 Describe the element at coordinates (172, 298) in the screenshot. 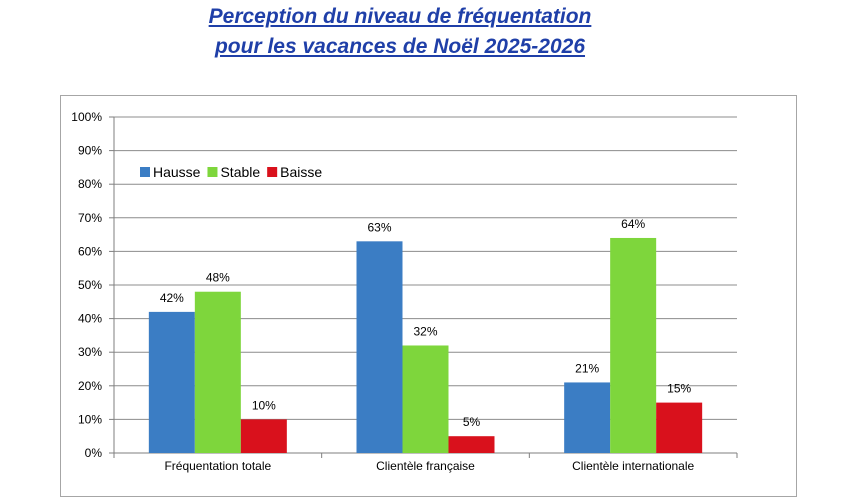

I see `data-label: 42%` at that location.